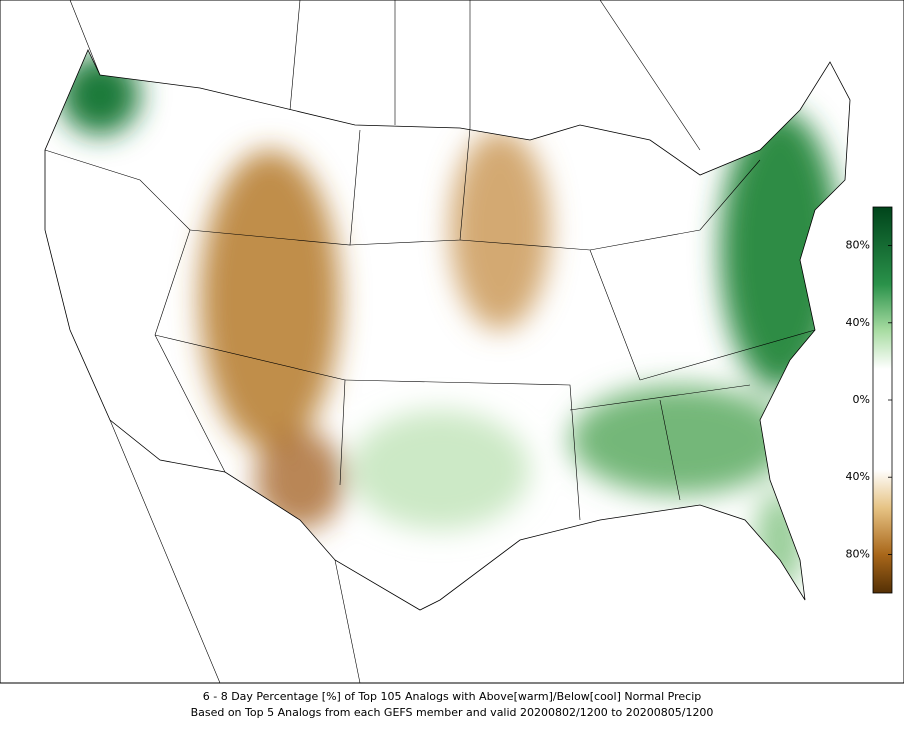  What do you see at coordinates (861, 399) in the screenshot?
I see `colorbar-tick-label: 0%` at bounding box center [861, 399].